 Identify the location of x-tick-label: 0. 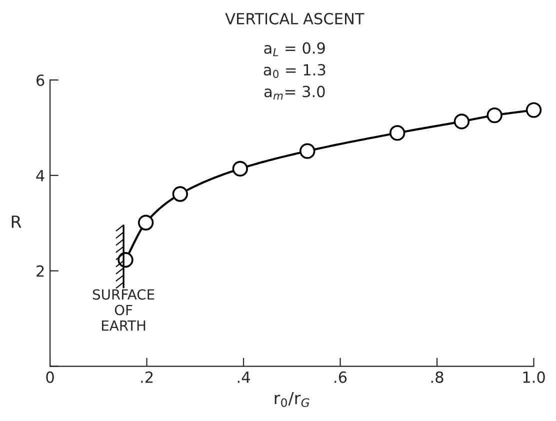
(50, 377).